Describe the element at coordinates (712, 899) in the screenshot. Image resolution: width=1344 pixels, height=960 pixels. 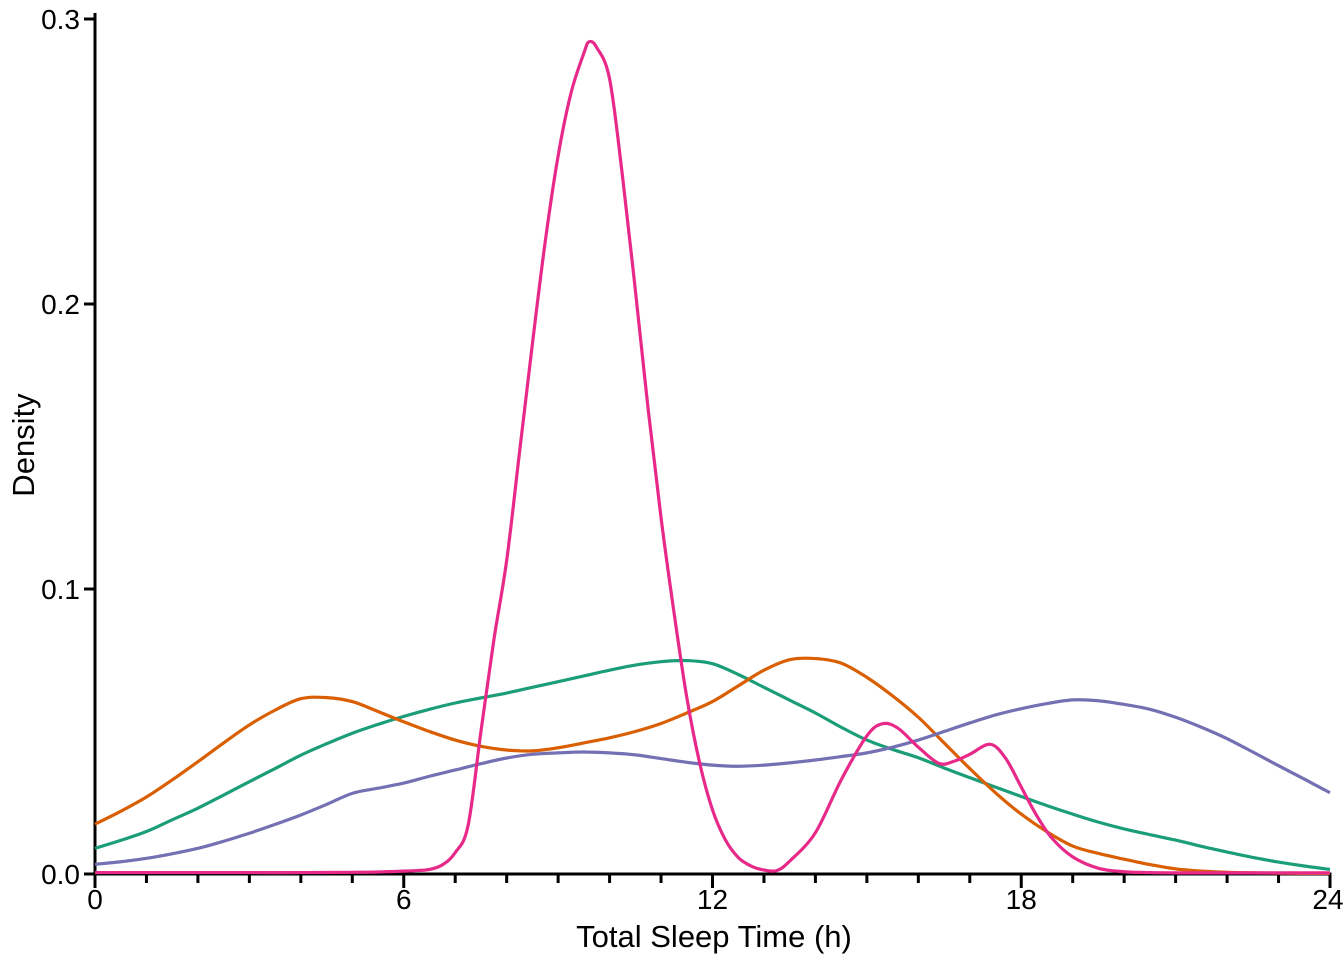
I see `x-tick-label: 12` at that location.